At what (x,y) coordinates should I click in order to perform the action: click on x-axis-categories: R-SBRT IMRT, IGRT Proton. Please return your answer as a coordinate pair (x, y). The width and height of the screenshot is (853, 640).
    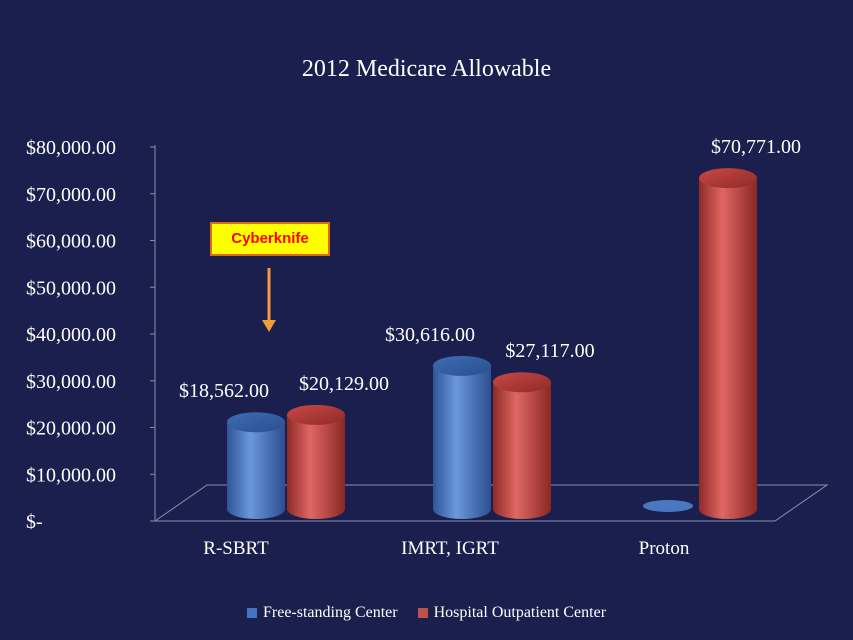
    Looking at the image, I should click on (446, 548).